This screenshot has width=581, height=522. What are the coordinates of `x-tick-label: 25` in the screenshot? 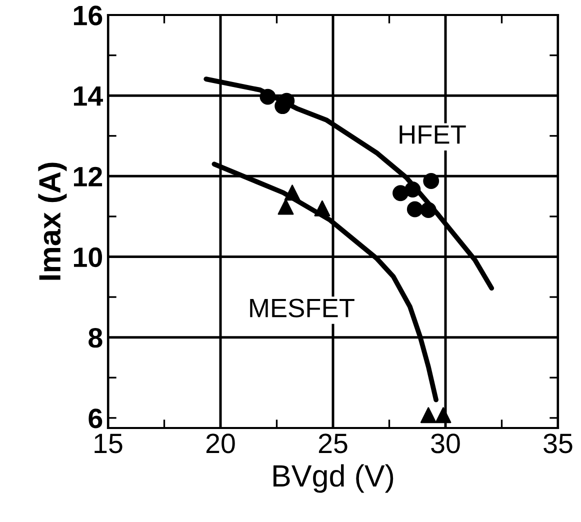 It's located at (333, 444).